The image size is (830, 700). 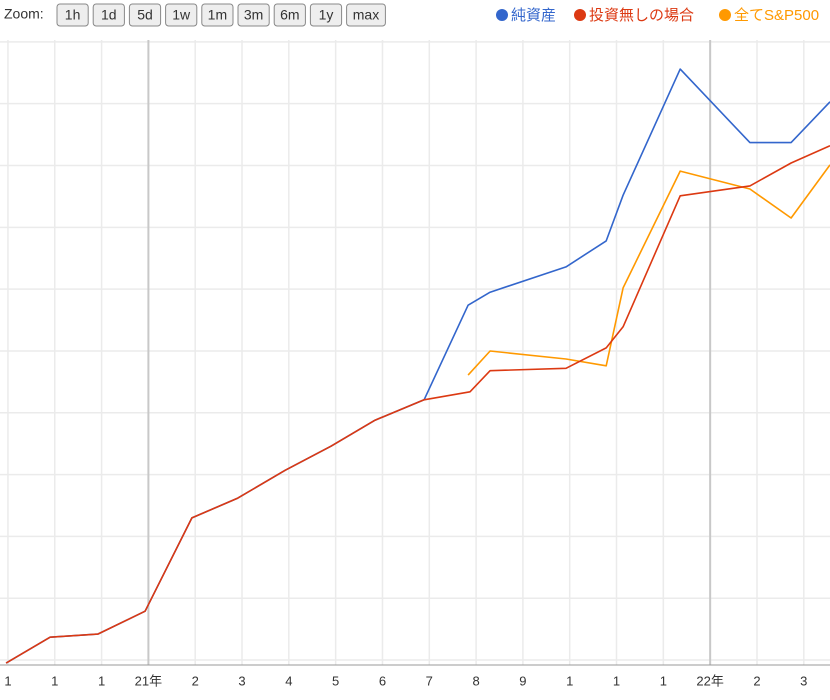 I want to click on legend-label: 純資産, so click(x=533, y=15).